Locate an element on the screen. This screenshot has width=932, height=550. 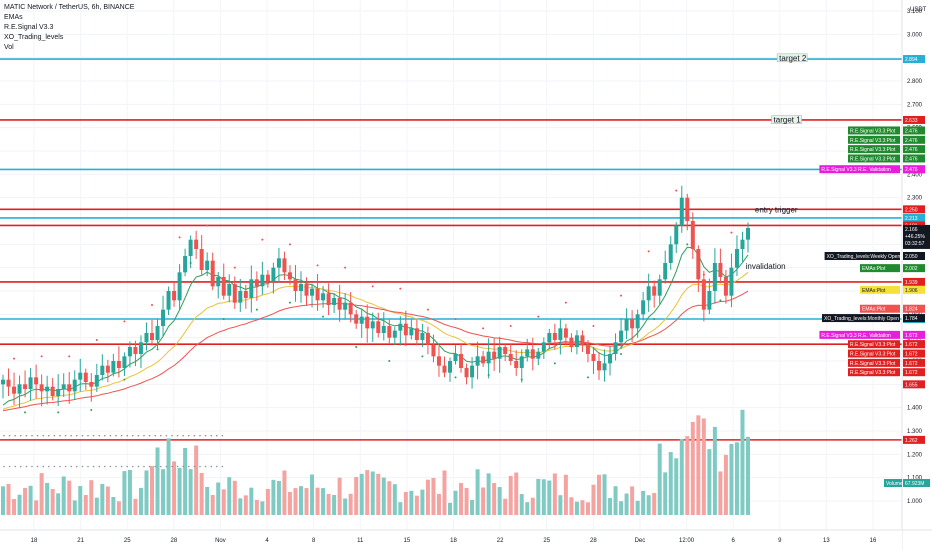
level-price-tag-text: 1.262 is located at coordinates (911, 441).